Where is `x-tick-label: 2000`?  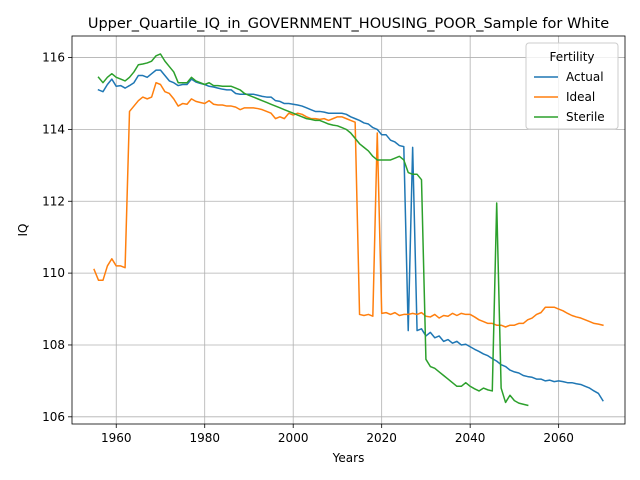
x-tick-label: 2000 is located at coordinates (293, 438).